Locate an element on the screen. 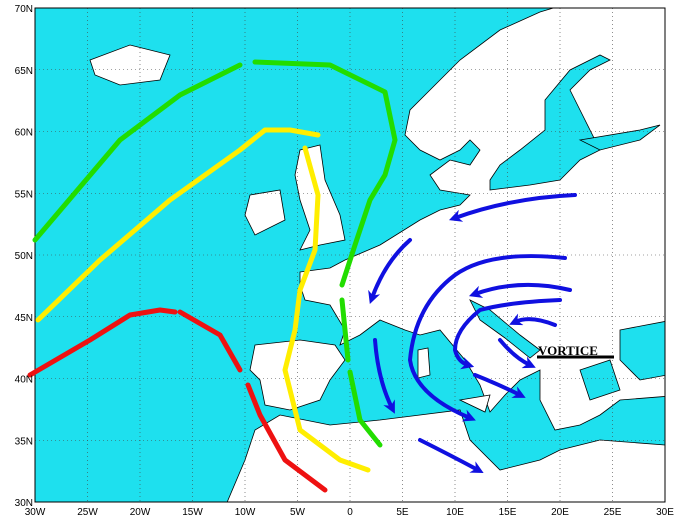  lat-label: 50N is located at coordinates (24, 256).